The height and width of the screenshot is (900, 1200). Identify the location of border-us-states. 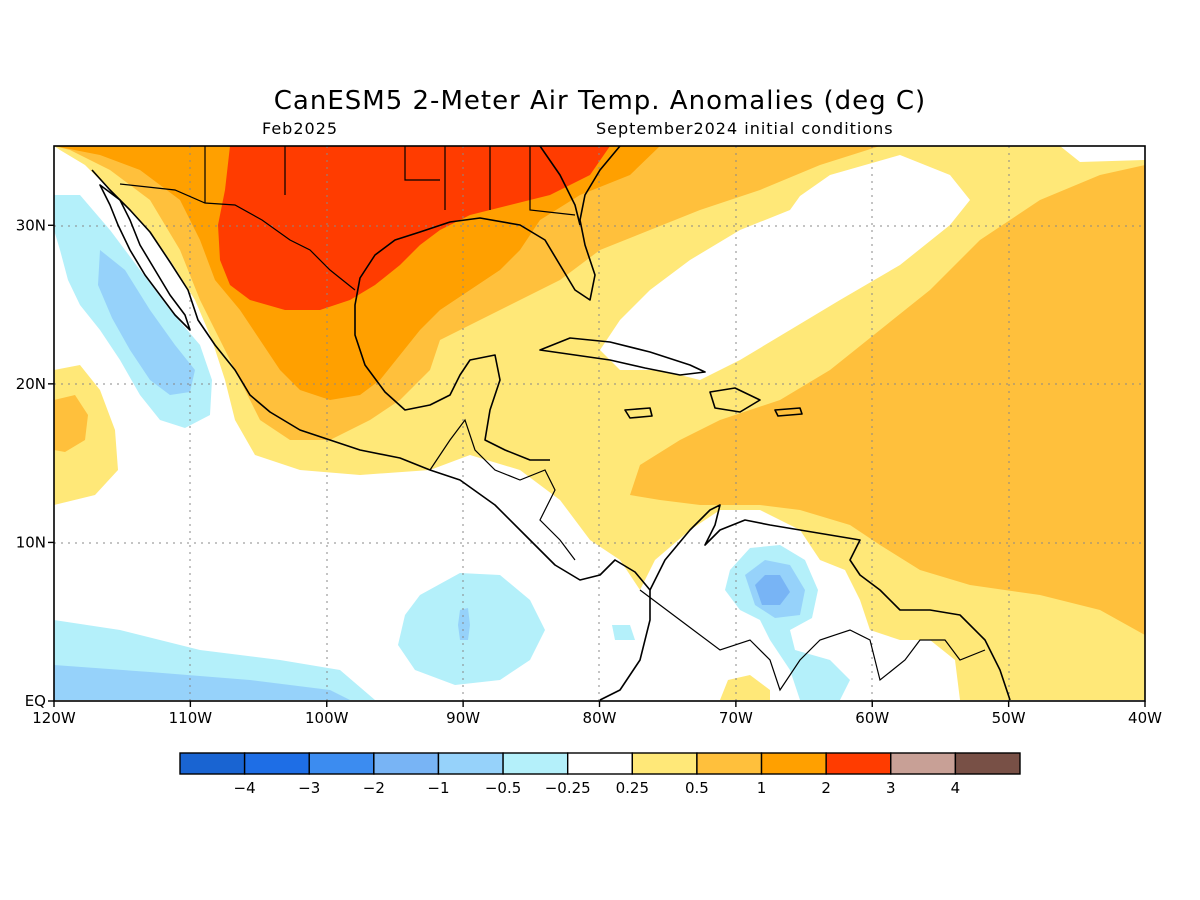
(390, 181).